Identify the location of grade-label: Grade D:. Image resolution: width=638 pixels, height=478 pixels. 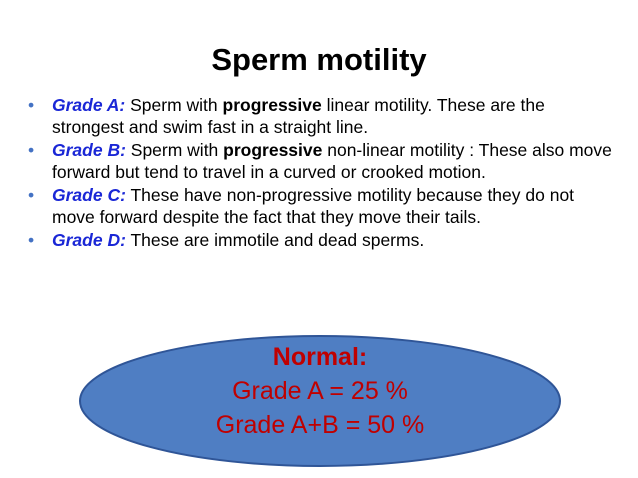
(89, 240).